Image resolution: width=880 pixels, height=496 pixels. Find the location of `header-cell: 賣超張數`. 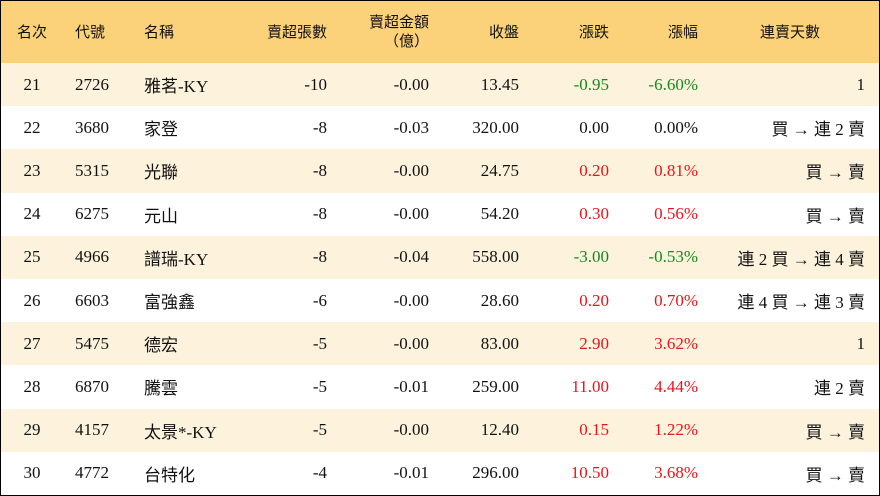

header-cell: 賣超張數 is located at coordinates (283, 32).